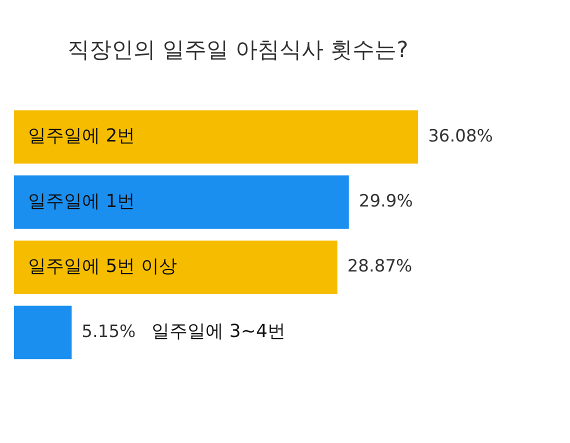 The width and height of the screenshot is (570, 443). What do you see at coordinates (219, 331) in the screenshot?
I see `y-tick-label: 일주일에 3~4번` at bounding box center [219, 331].